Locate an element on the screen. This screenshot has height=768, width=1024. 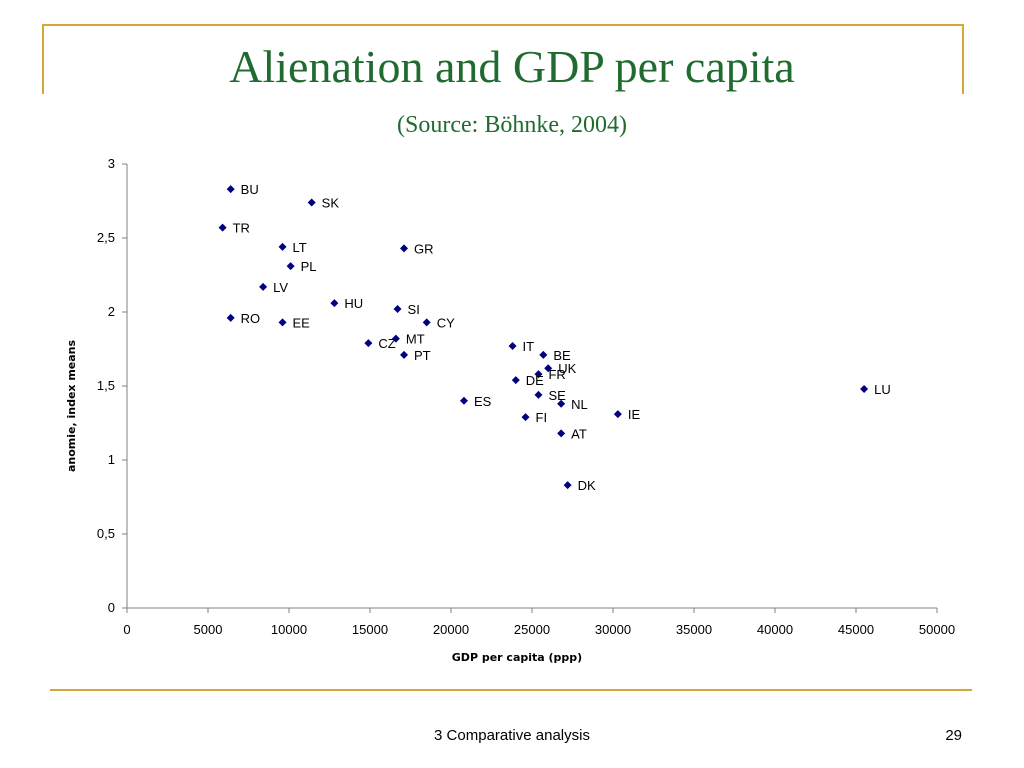
point-label-de: DE is located at coordinates (535, 380).